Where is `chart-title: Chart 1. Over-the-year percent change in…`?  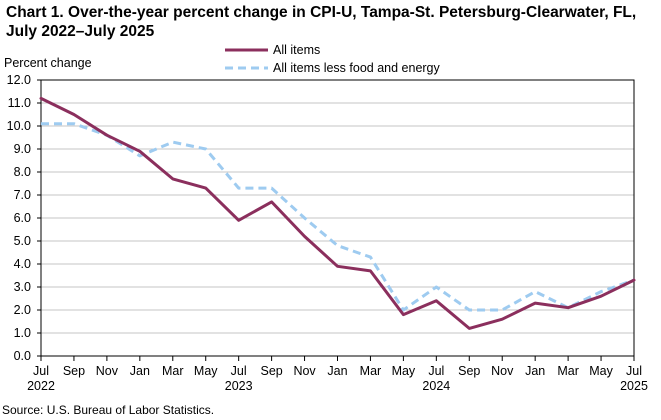 chart-title: Chart 1. Over-the-year percent change in… is located at coordinates (321, 22).